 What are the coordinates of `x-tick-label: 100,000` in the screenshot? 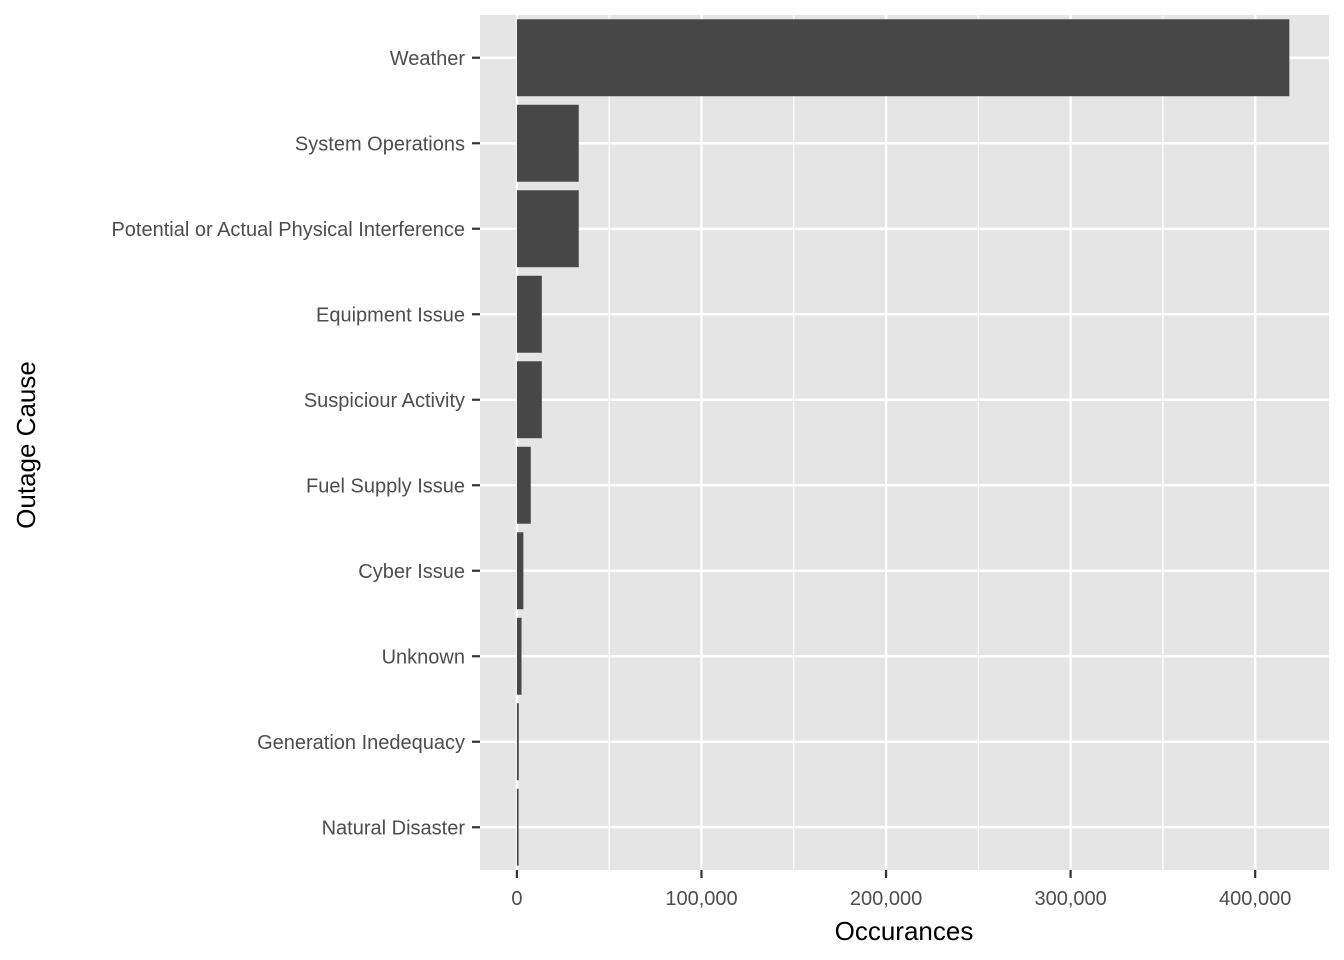 It's located at (701, 899).